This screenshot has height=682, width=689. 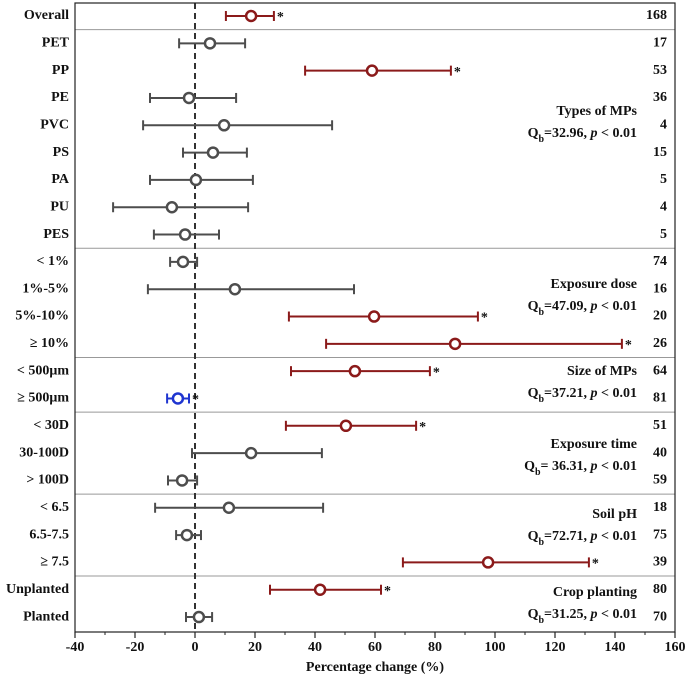 I want to click on n-label: 59, so click(x=660, y=480).